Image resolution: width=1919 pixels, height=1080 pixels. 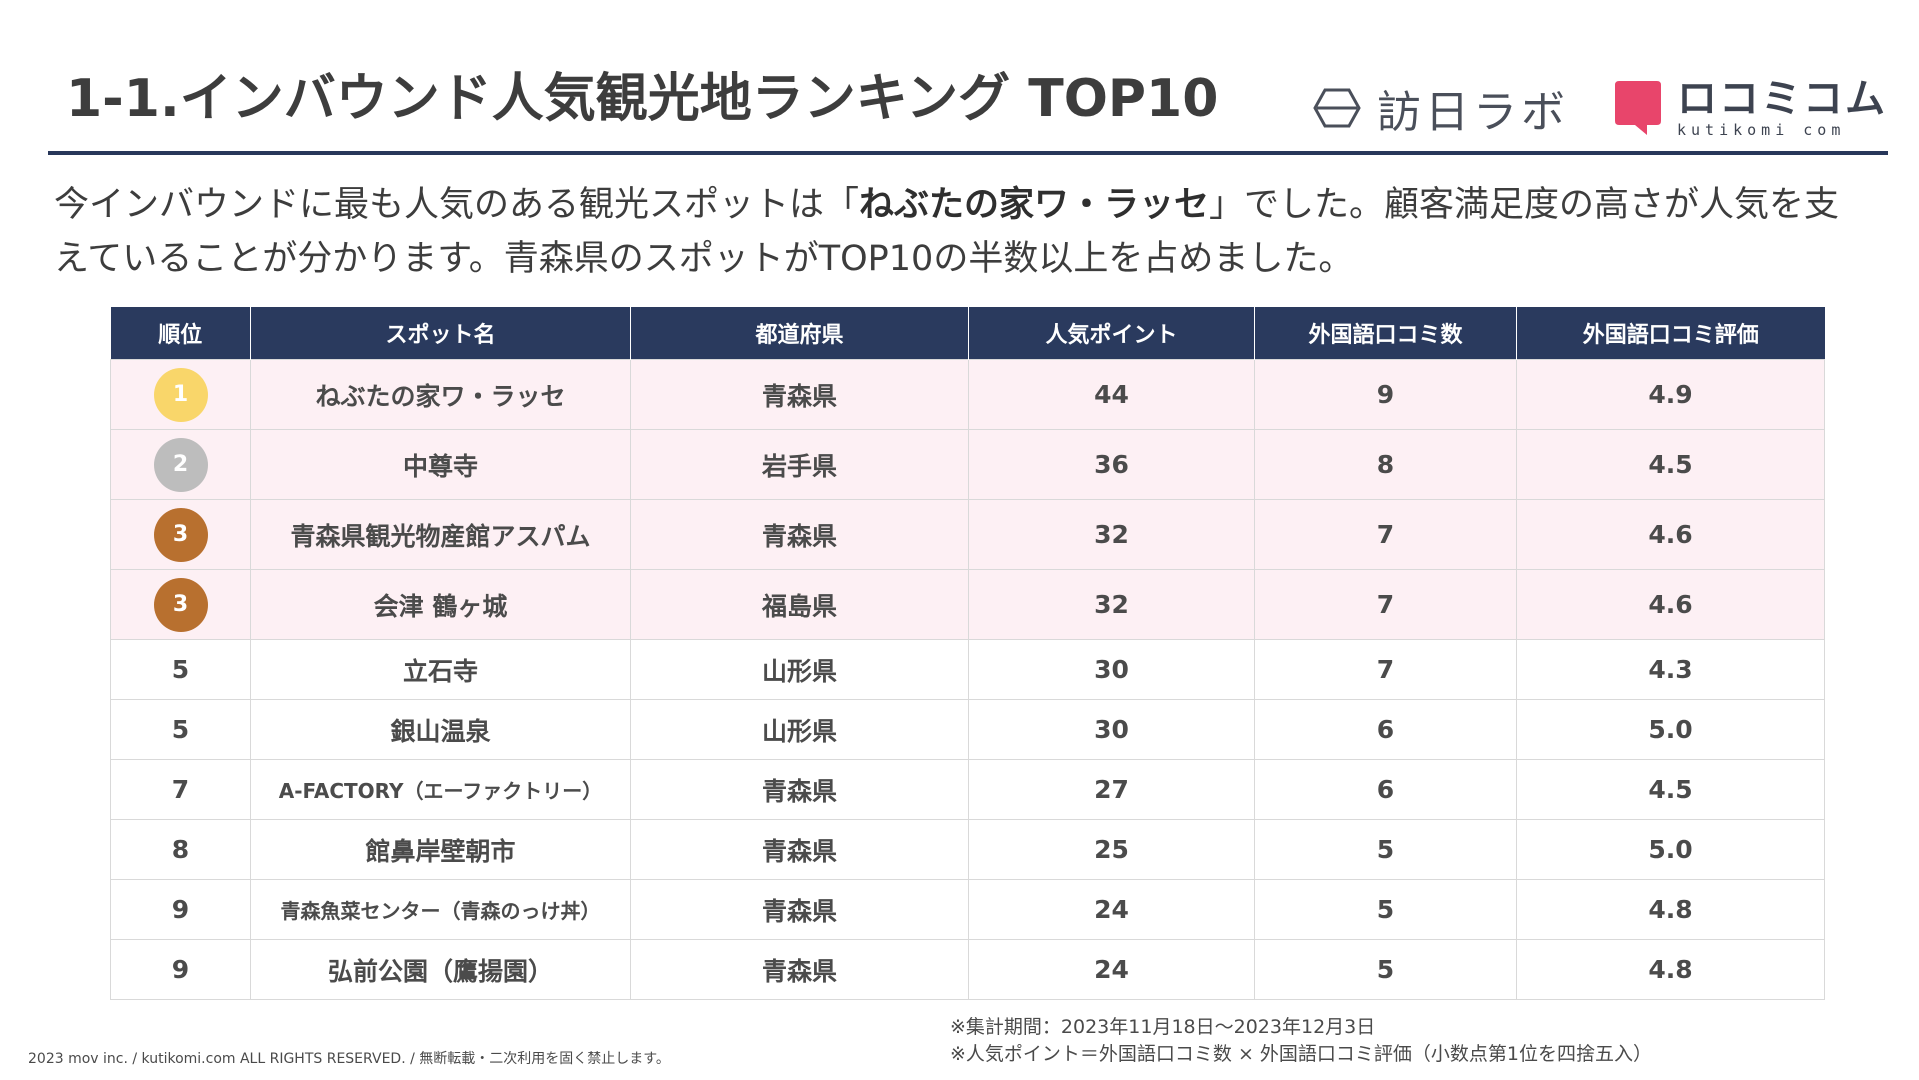 I want to click on prefecture-cell: 福島県, so click(x=799, y=604).